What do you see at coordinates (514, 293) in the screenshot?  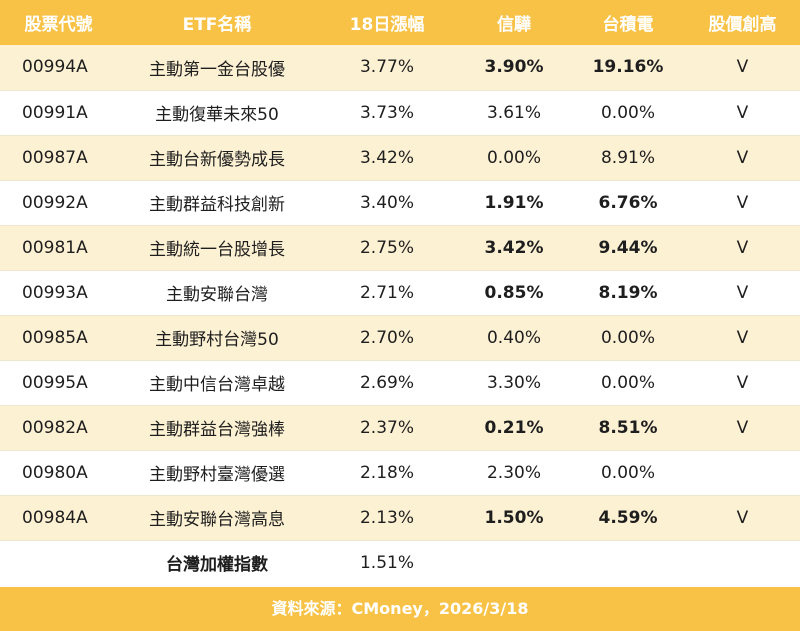 I see `aspeed-weight: 0.85%` at bounding box center [514, 293].